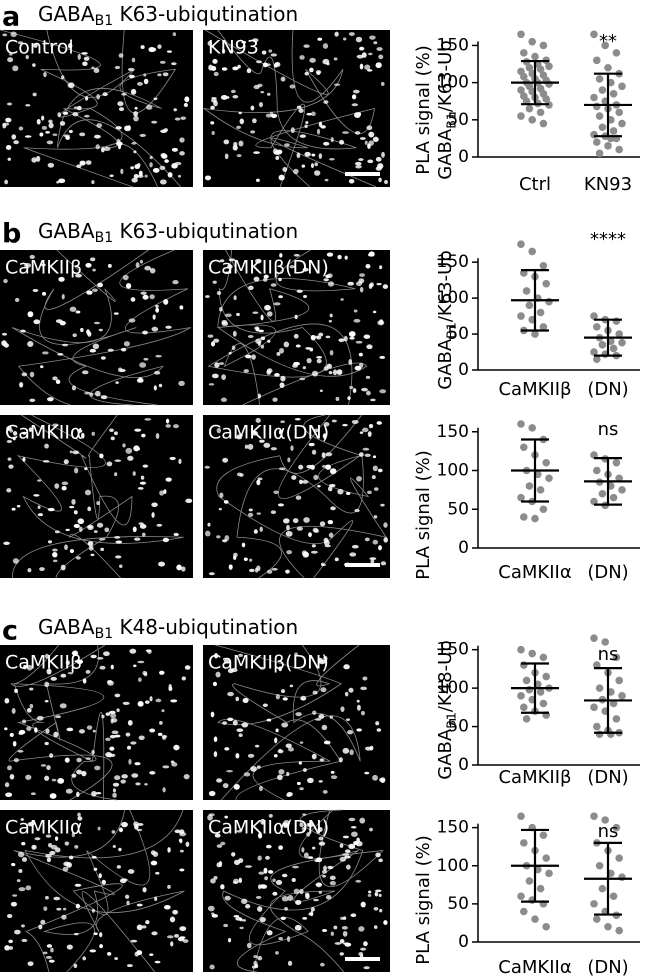 This screenshot has height=977, width=649. Describe the element at coordinates (608, 654) in the screenshot. I see `significance: ns` at that location.